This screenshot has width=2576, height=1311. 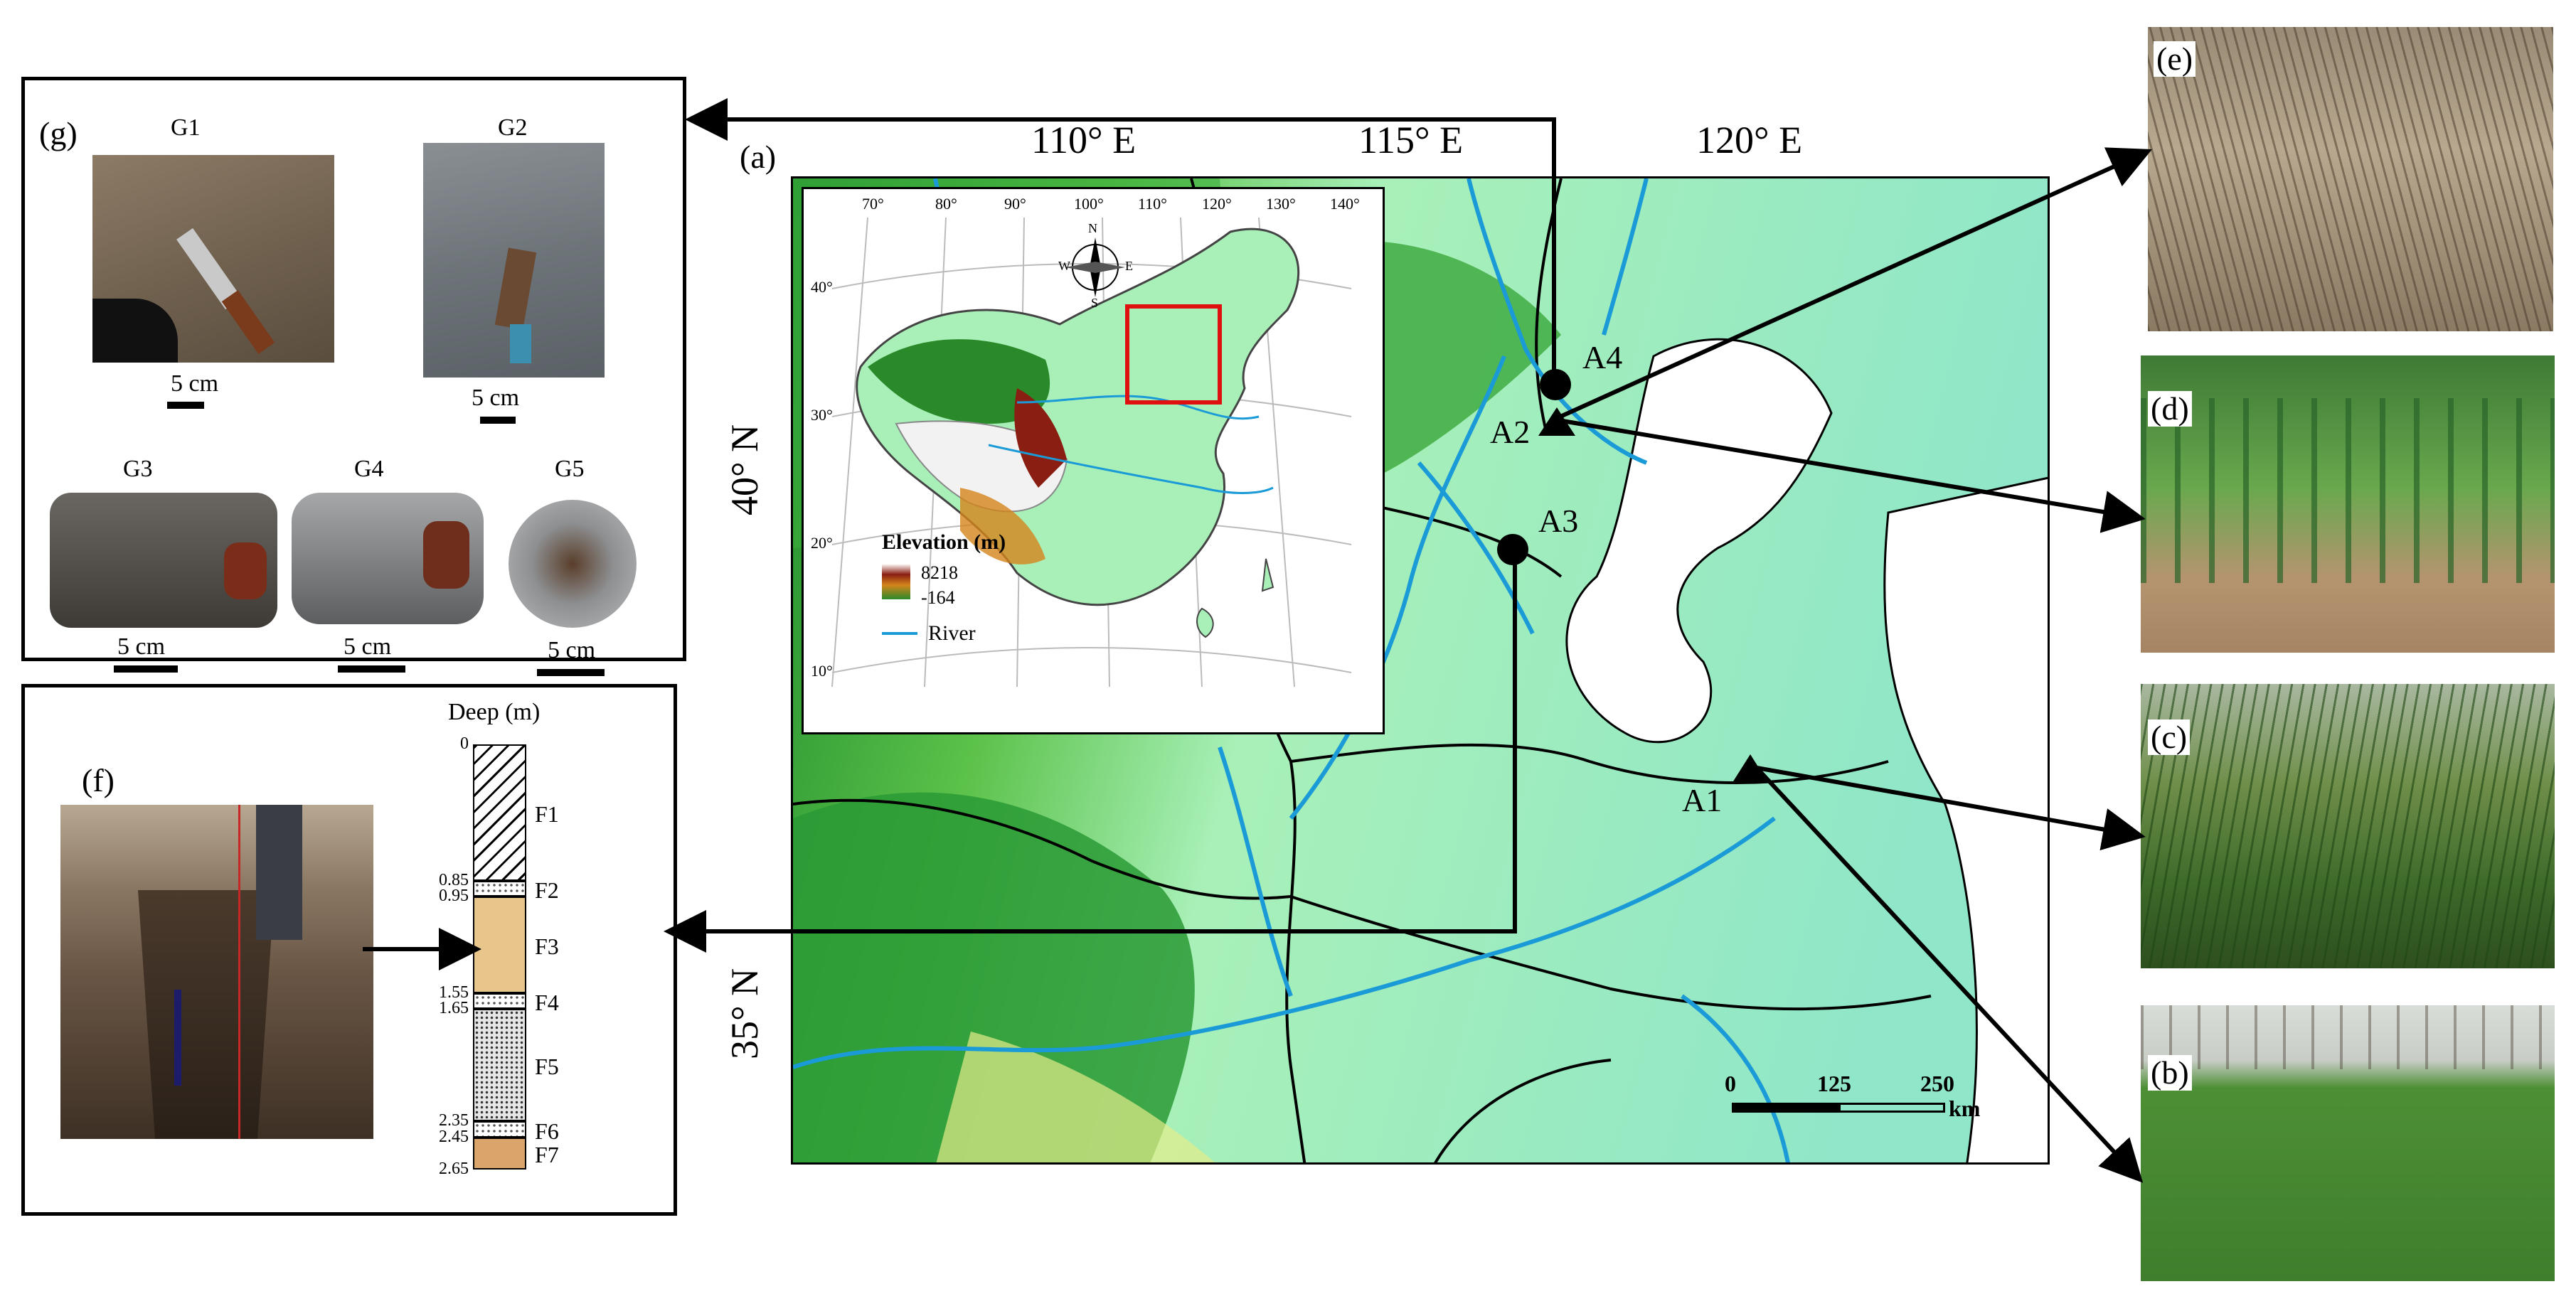 What do you see at coordinates (464, 743) in the screenshot?
I see `depth-label: 0` at bounding box center [464, 743].